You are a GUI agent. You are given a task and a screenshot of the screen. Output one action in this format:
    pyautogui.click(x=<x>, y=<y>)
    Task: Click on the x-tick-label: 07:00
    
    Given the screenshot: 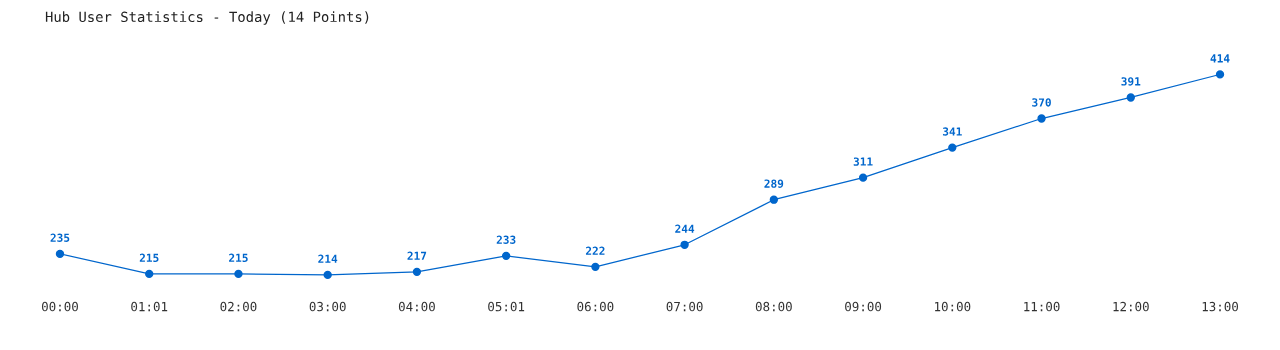 What is the action you would take?
    pyautogui.click(x=684, y=306)
    